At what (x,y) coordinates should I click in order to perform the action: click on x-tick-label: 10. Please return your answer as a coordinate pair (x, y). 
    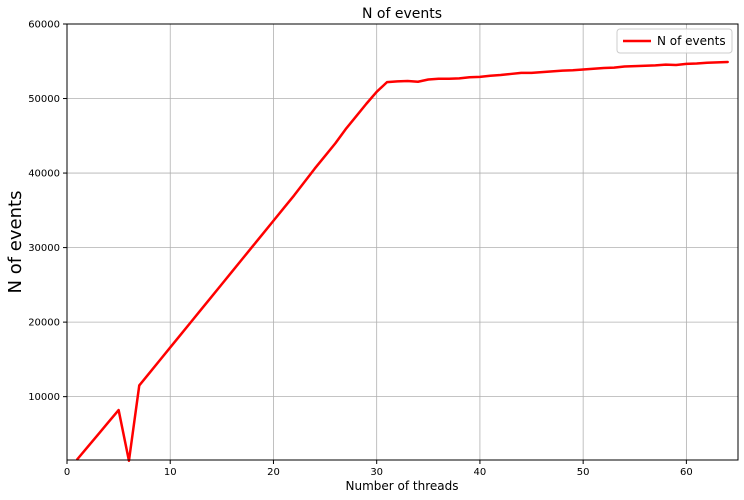
    Looking at the image, I should click on (170, 472).